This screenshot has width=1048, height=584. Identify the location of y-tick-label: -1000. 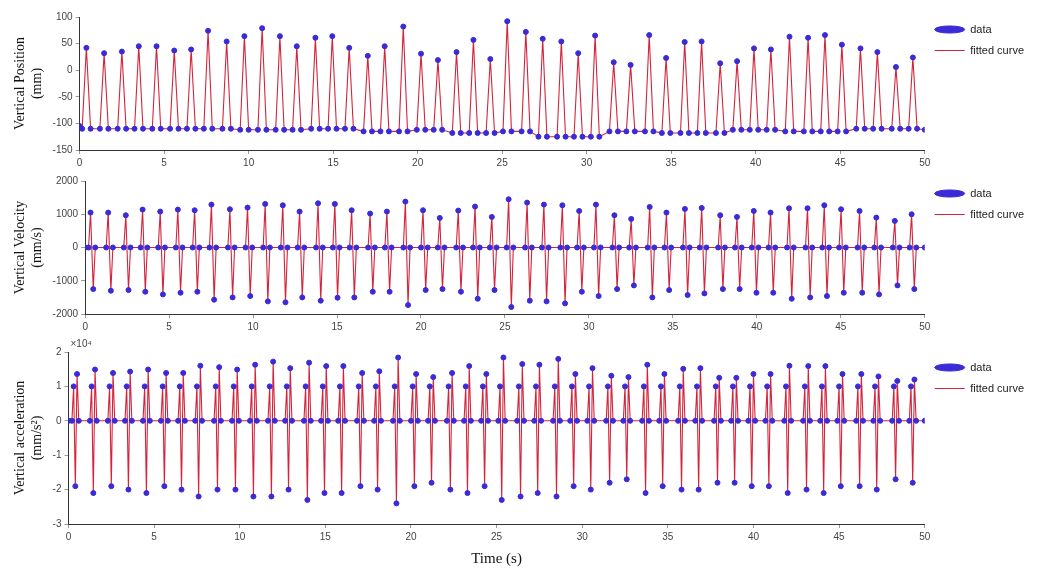
(65, 280).